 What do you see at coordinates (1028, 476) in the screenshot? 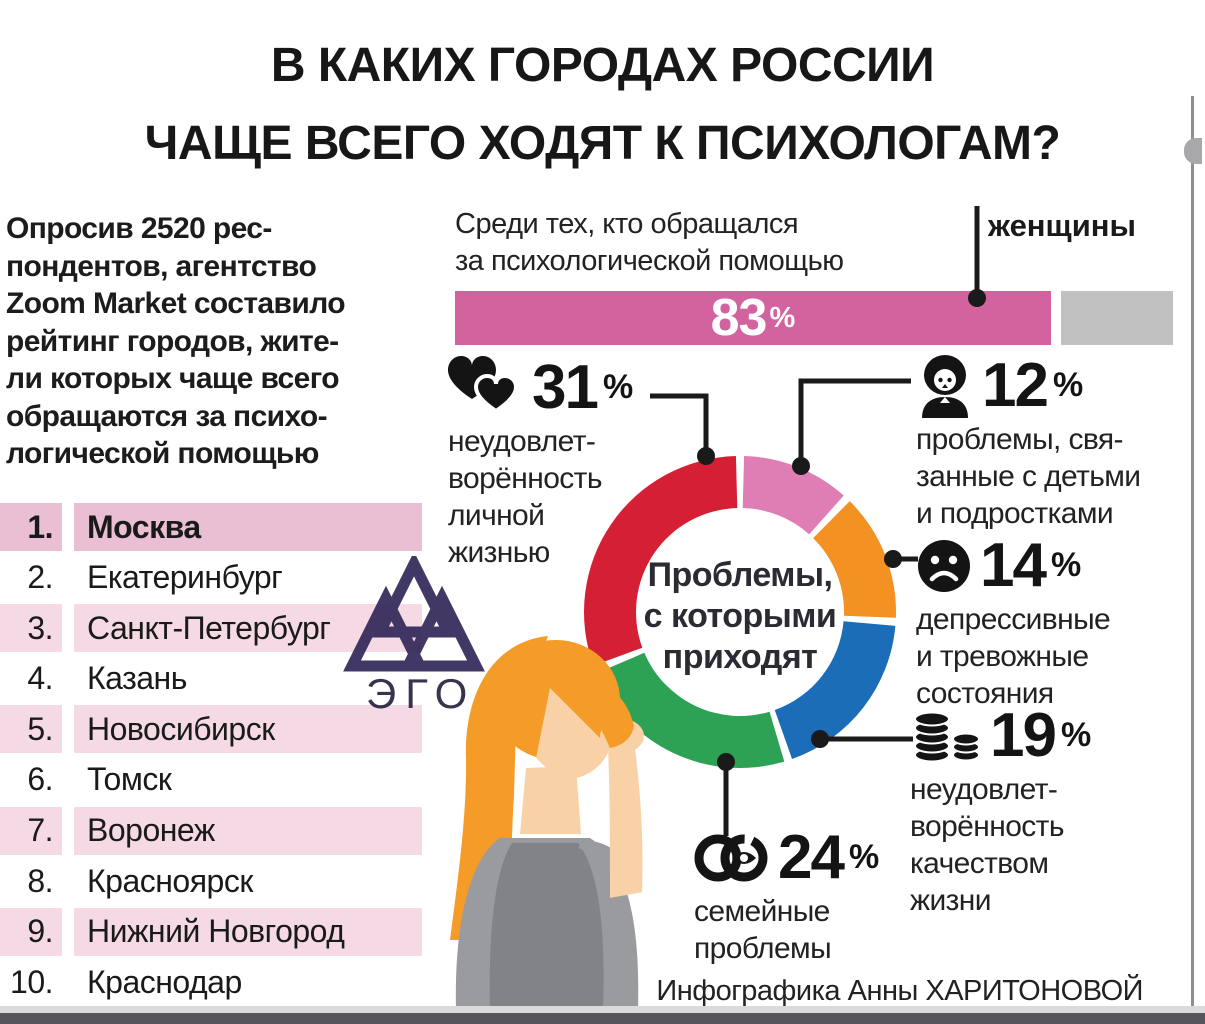
I see `callout-text-line: занные с детьми` at bounding box center [1028, 476].